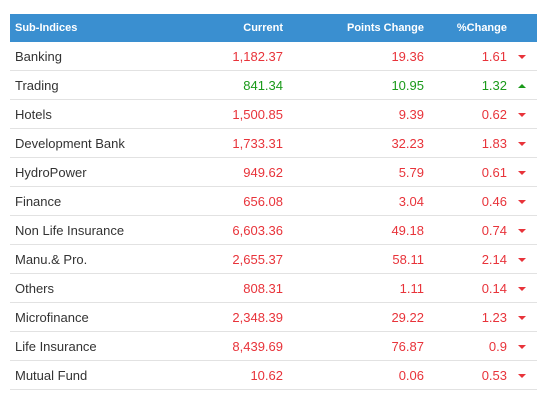 This screenshot has height=415, width=557. Describe the element at coordinates (356, 346) in the screenshot. I see `value-cell: 76.87` at that location.